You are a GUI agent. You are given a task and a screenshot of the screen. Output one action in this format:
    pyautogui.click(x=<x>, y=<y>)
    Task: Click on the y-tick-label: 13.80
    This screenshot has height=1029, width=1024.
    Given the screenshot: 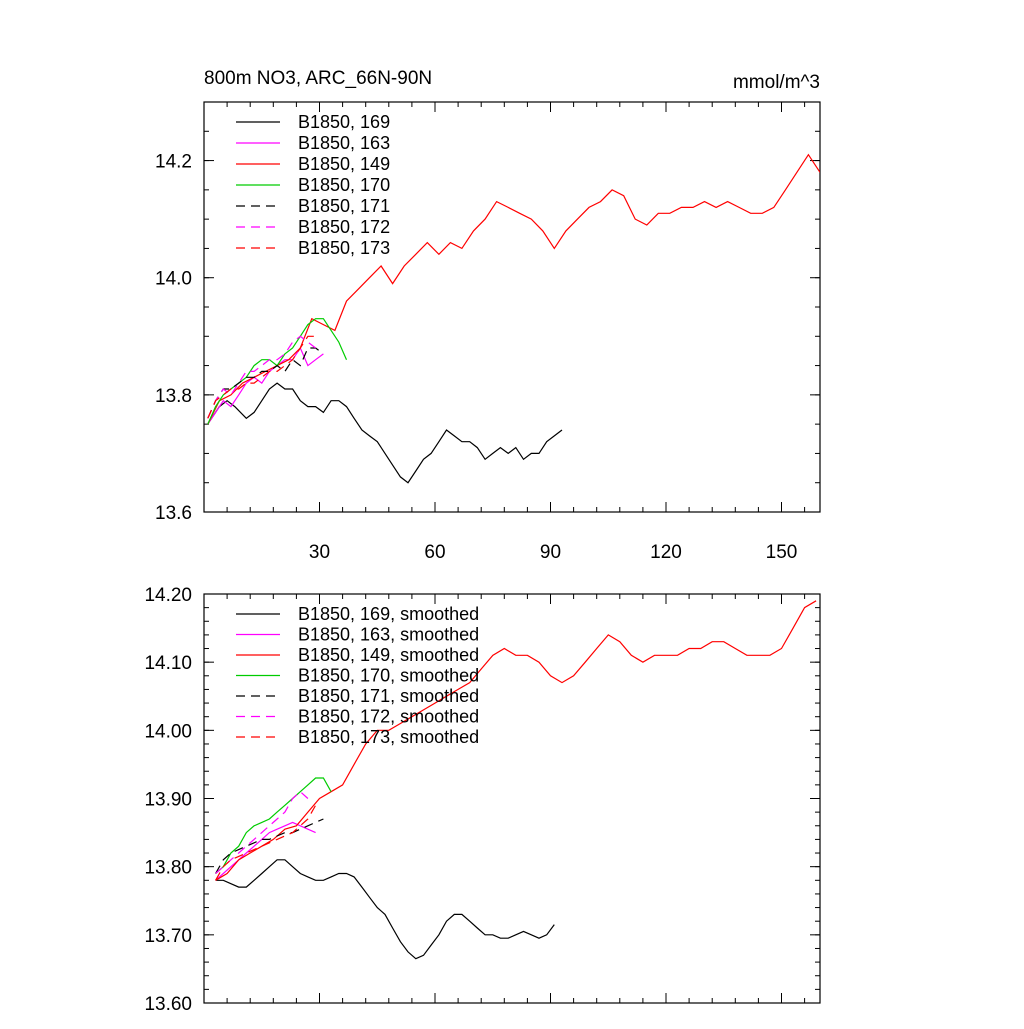 What is the action you would take?
    pyautogui.click(x=168, y=868)
    